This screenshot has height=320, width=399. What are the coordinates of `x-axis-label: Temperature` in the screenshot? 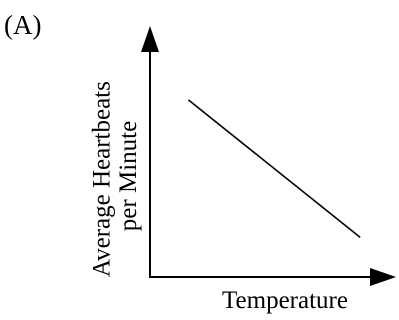 It's located at (285, 300).